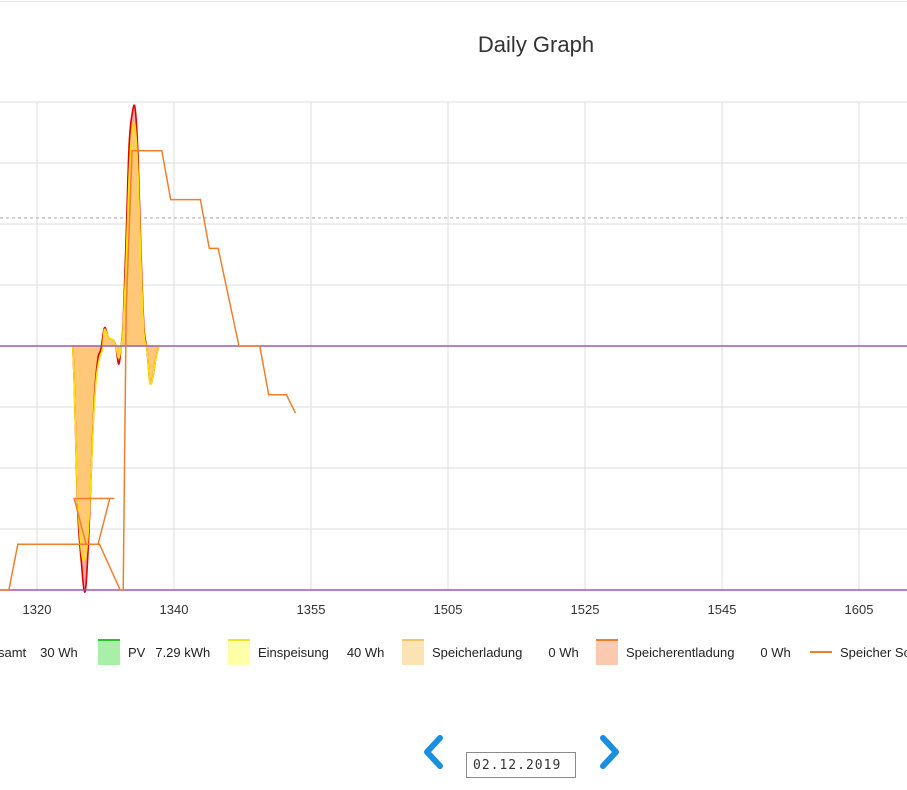 This screenshot has height=790, width=907. What do you see at coordinates (585, 609) in the screenshot?
I see `x-tick-label: 1525` at bounding box center [585, 609].